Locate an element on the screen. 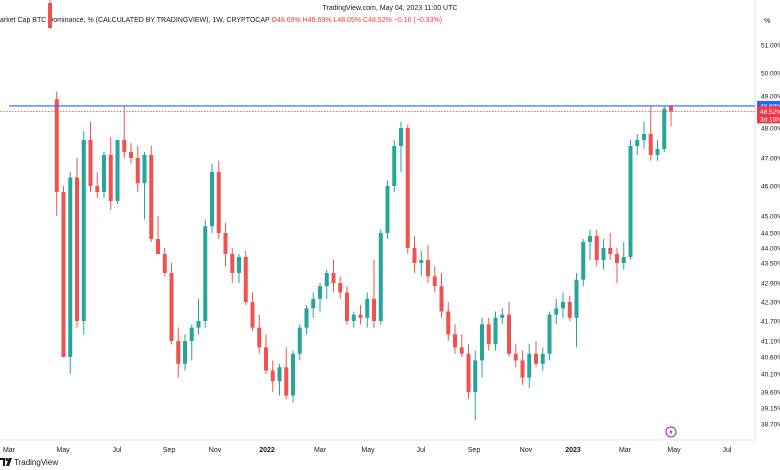 The width and height of the screenshot is (780, 470). y-tick-label: 47.00% is located at coordinates (770, 159).